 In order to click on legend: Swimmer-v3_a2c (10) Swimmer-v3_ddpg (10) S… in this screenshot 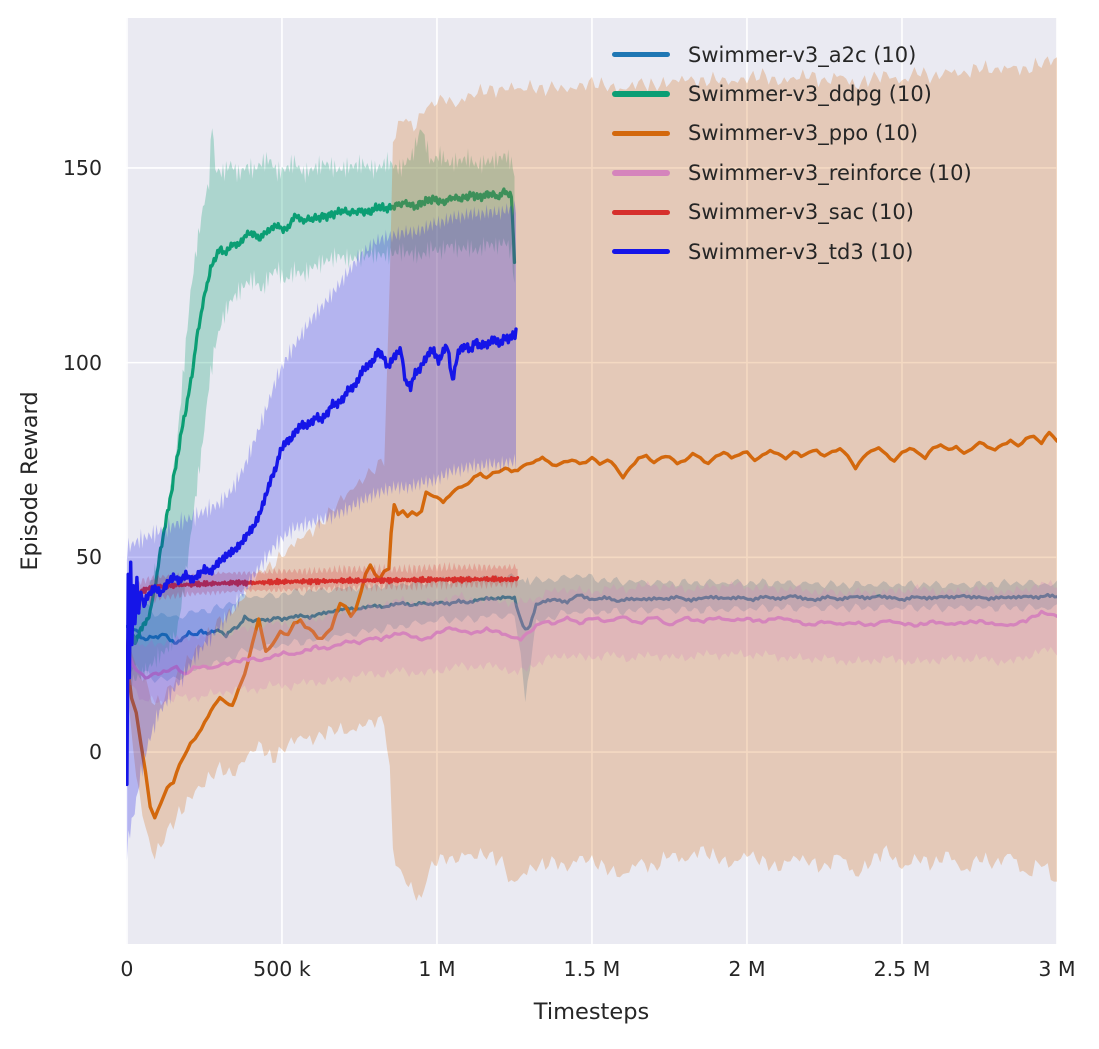, I will do `click(792, 153)`.